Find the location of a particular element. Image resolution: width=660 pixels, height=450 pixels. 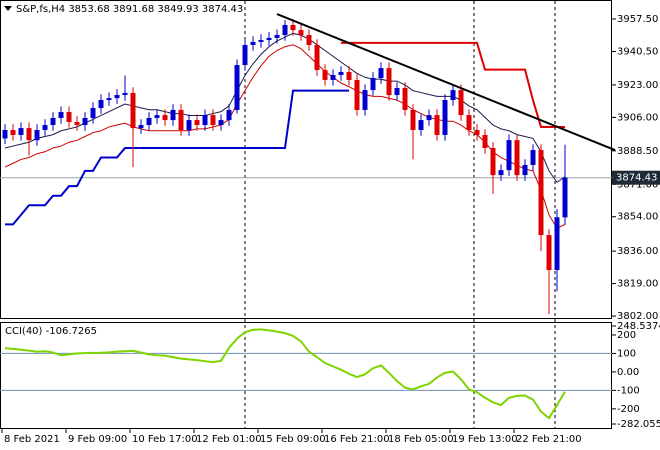

x-tick-label: 8 Feb 2021 is located at coordinates (32, 439).